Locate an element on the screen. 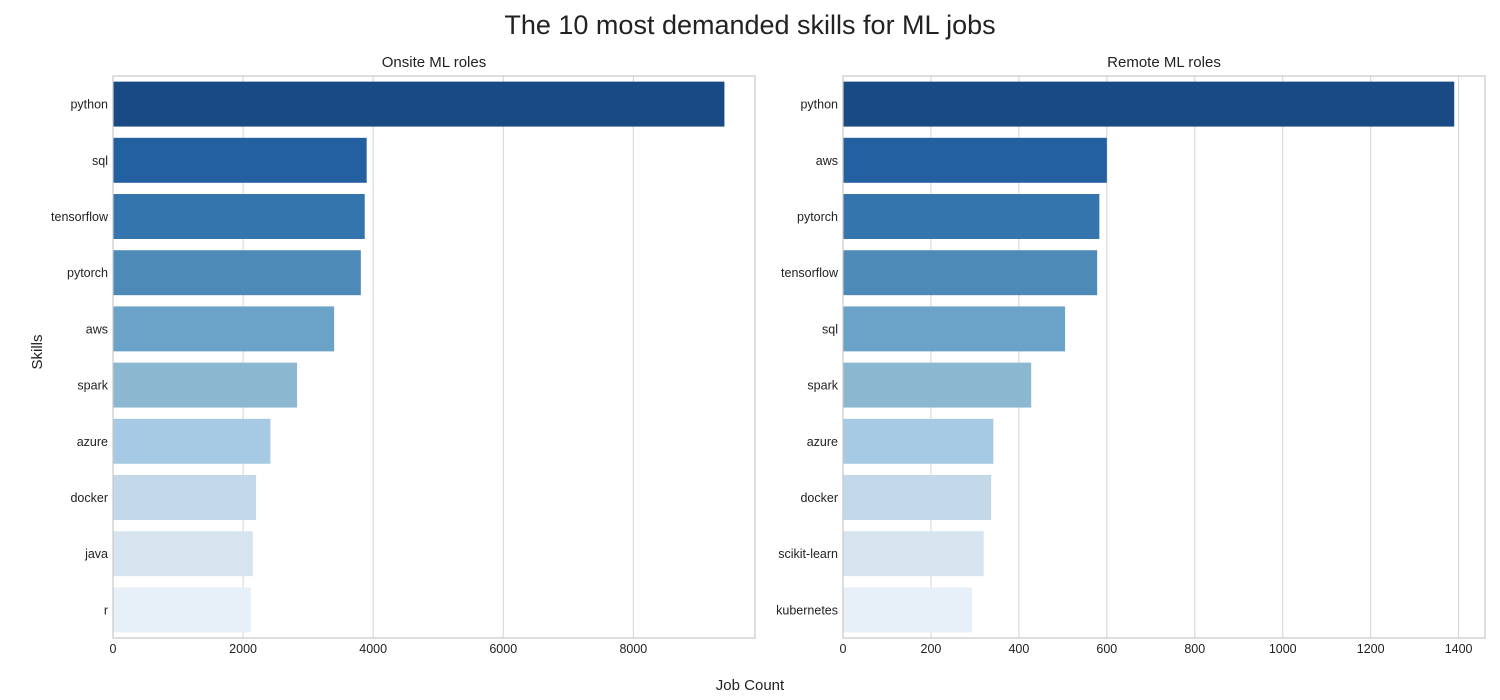  x-axis-label: Job Count is located at coordinates (750, 685).